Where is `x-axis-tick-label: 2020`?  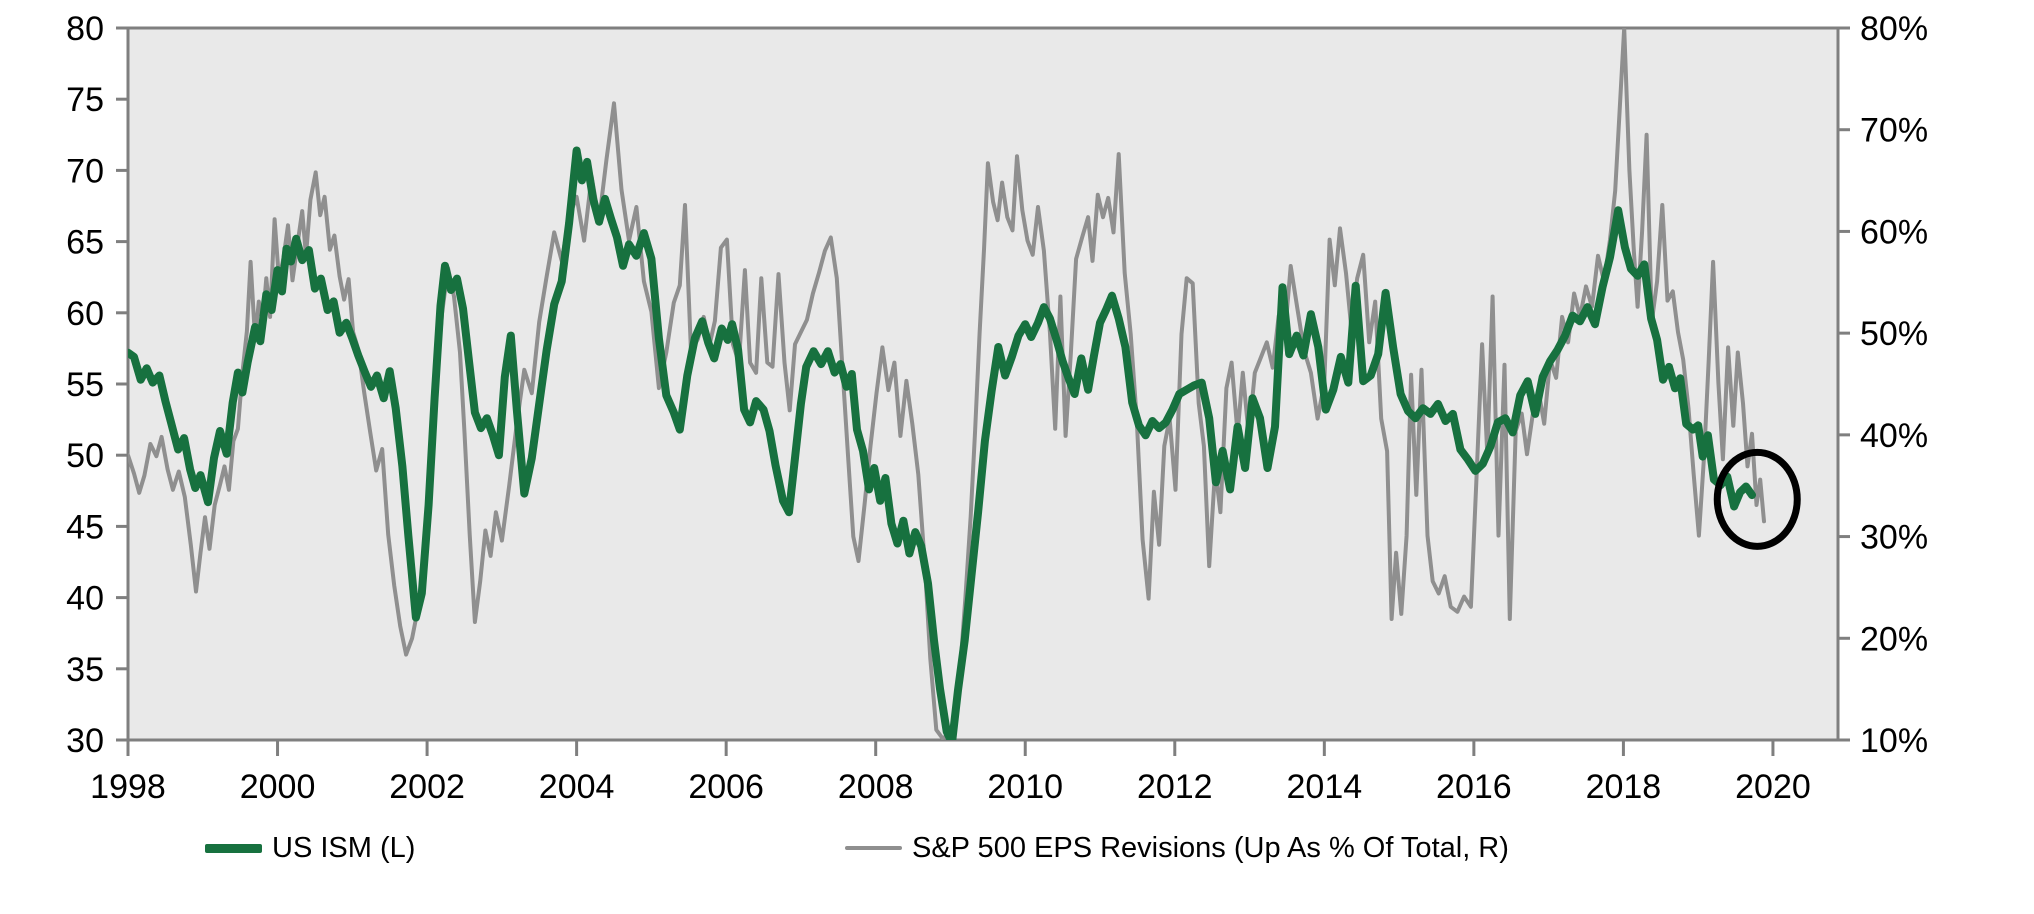
x-axis-tick-label: 2020 is located at coordinates (1773, 787).